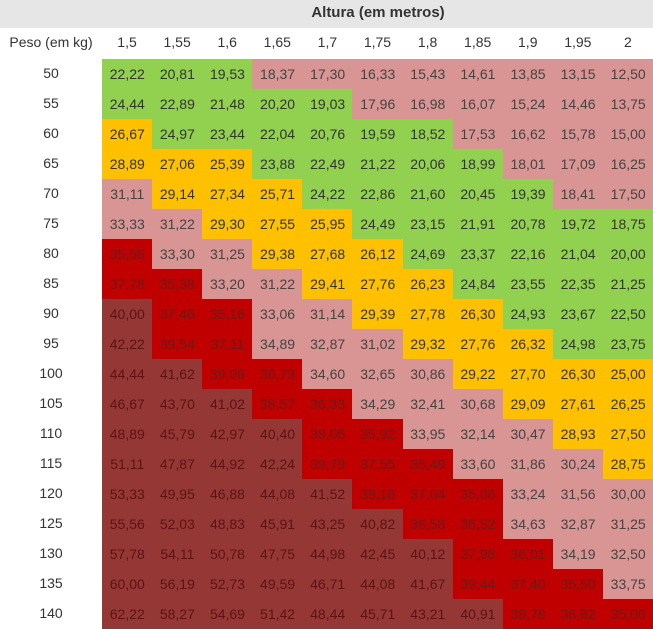 The height and width of the screenshot is (629, 653). Describe the element at coordinates (428, 584) in the screenshot. I see `heatmap-cell: 41,67` at that location.